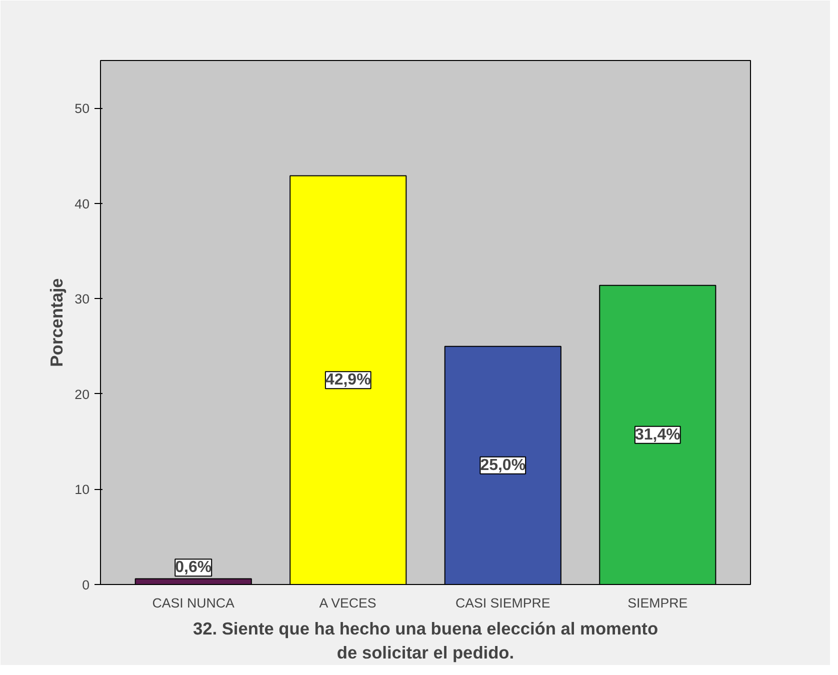 Image resolution: width=838 pixels, height=675 pixels. What do you see at coordinates (347, 603) in the screenshot?
I see `x-tick-label: A VECES` at bounding box center [347, 603].